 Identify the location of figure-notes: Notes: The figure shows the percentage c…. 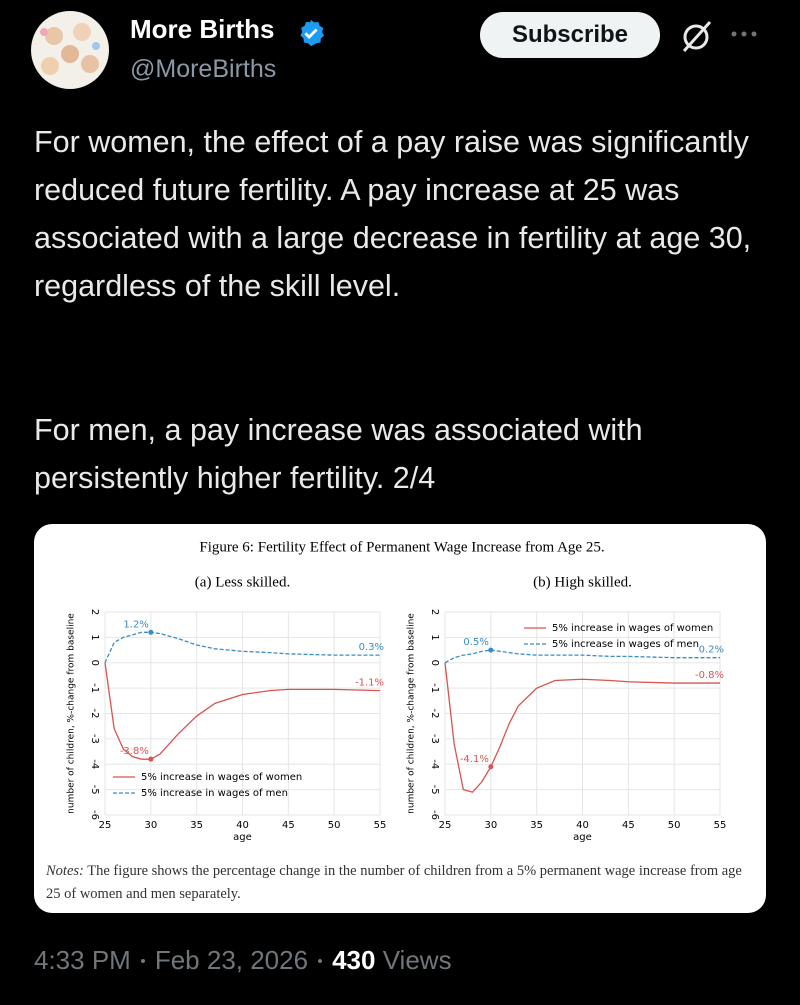
(401, 883).